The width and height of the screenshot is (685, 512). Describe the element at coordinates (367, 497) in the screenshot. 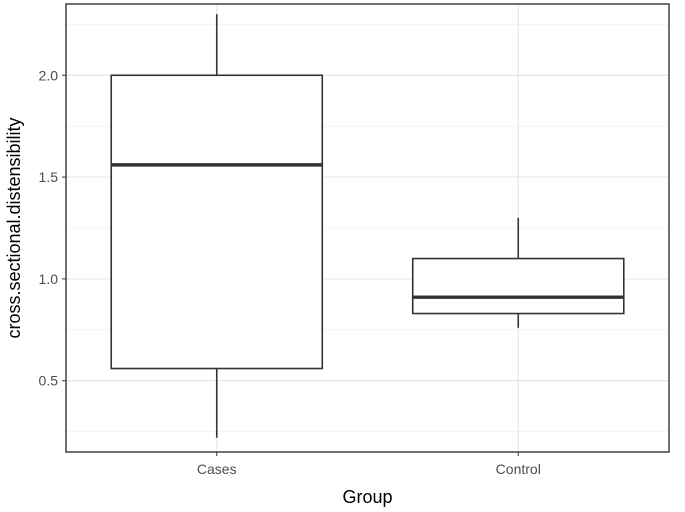

I see `x-axis-title: Group` at that location.